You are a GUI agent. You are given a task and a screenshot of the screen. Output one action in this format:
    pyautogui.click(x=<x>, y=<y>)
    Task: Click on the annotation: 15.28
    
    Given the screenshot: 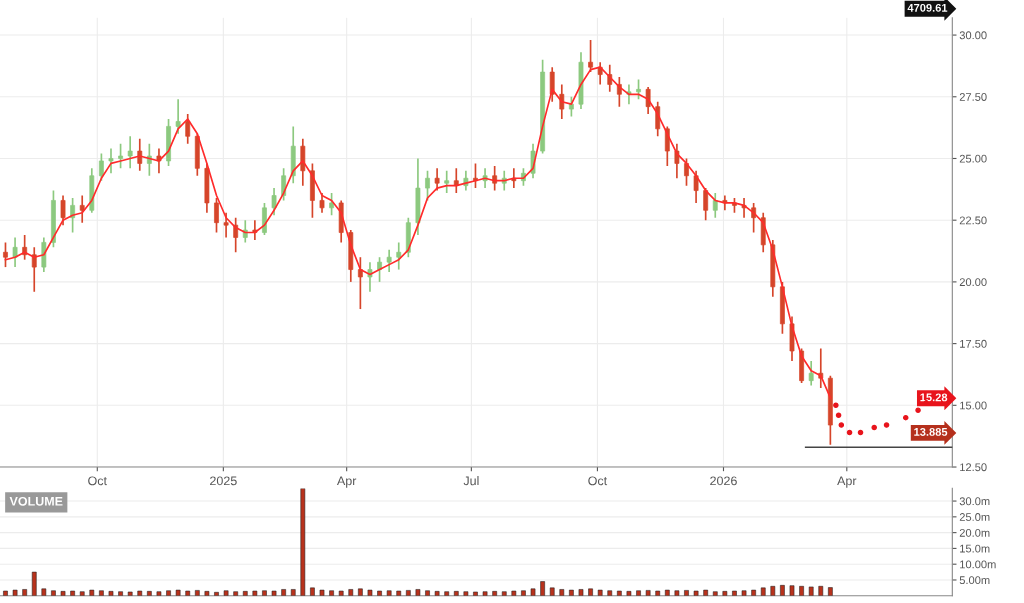 What is the action you would take?
    pyautogui.click(x=934, y=397)
    